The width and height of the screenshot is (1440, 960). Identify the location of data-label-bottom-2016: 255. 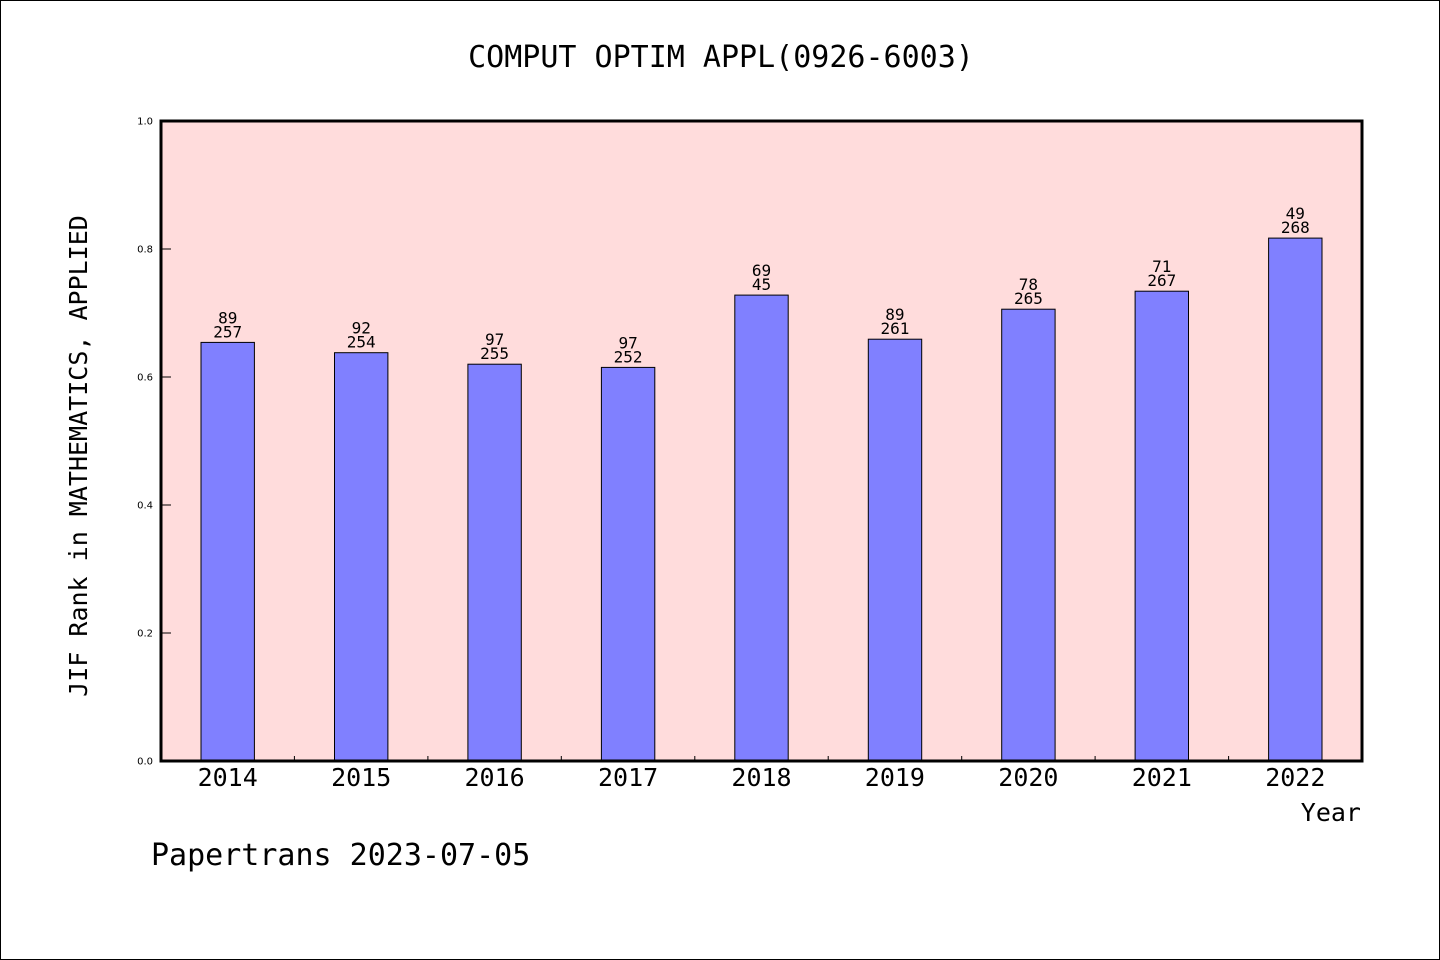
(494, 353).